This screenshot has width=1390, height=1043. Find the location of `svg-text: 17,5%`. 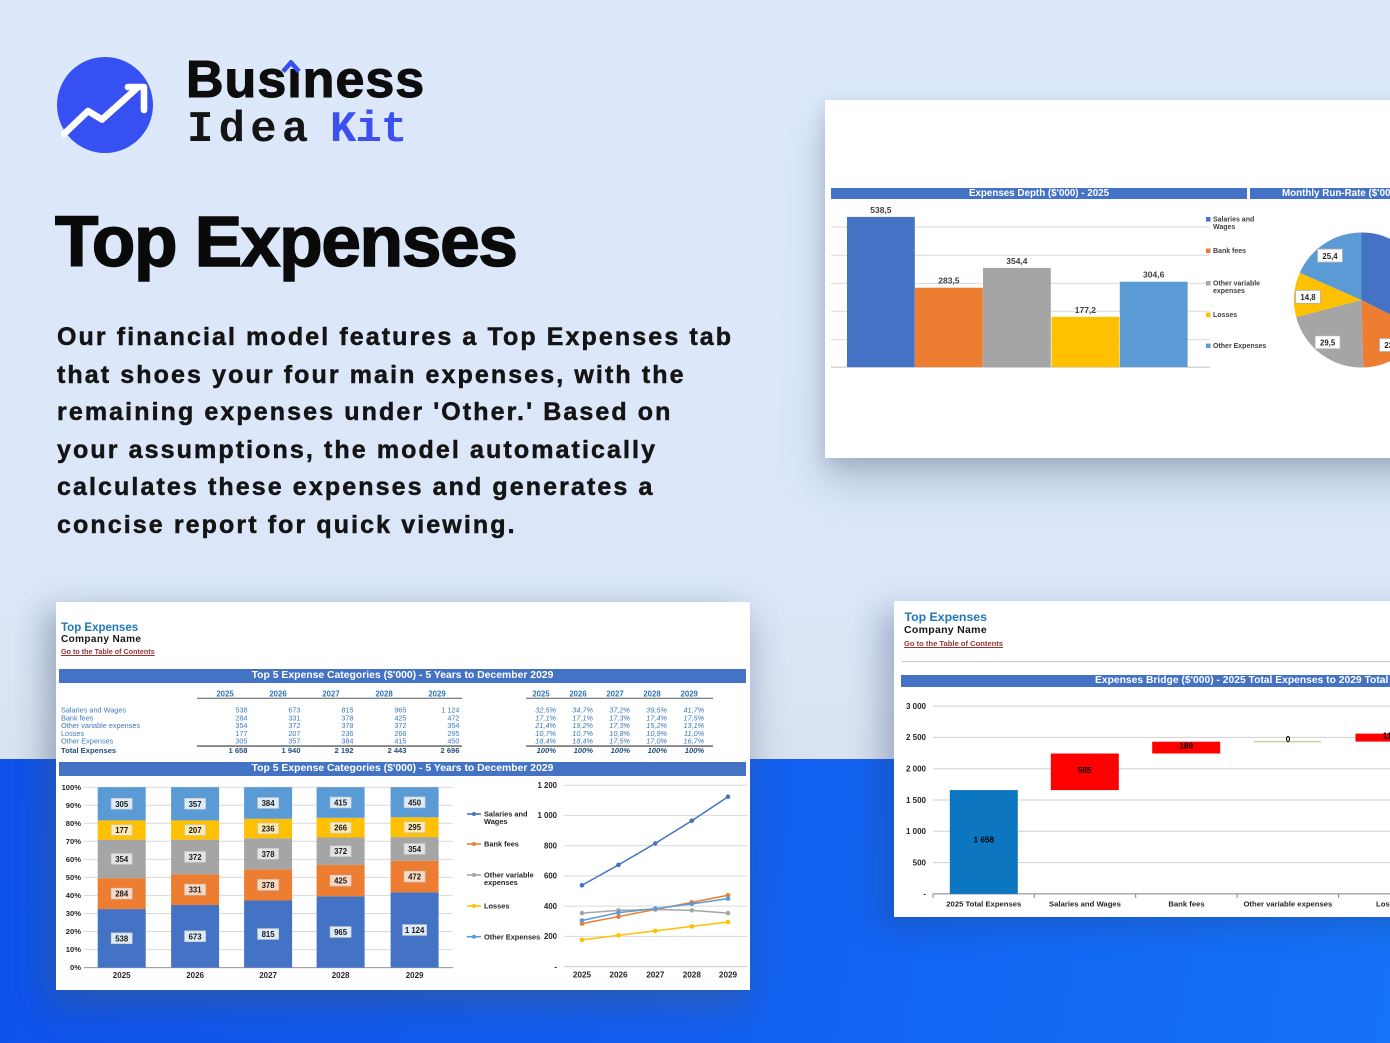

svg-text: 17,5% is located at coordinates (619, 741).